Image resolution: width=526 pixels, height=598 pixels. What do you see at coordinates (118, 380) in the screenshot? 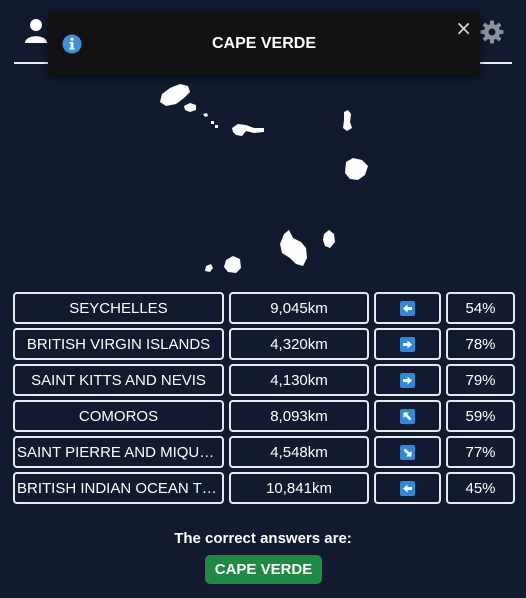
I see `guess-country: SAINT KITTS AND NEVIS` at bounding box center [118, 380].